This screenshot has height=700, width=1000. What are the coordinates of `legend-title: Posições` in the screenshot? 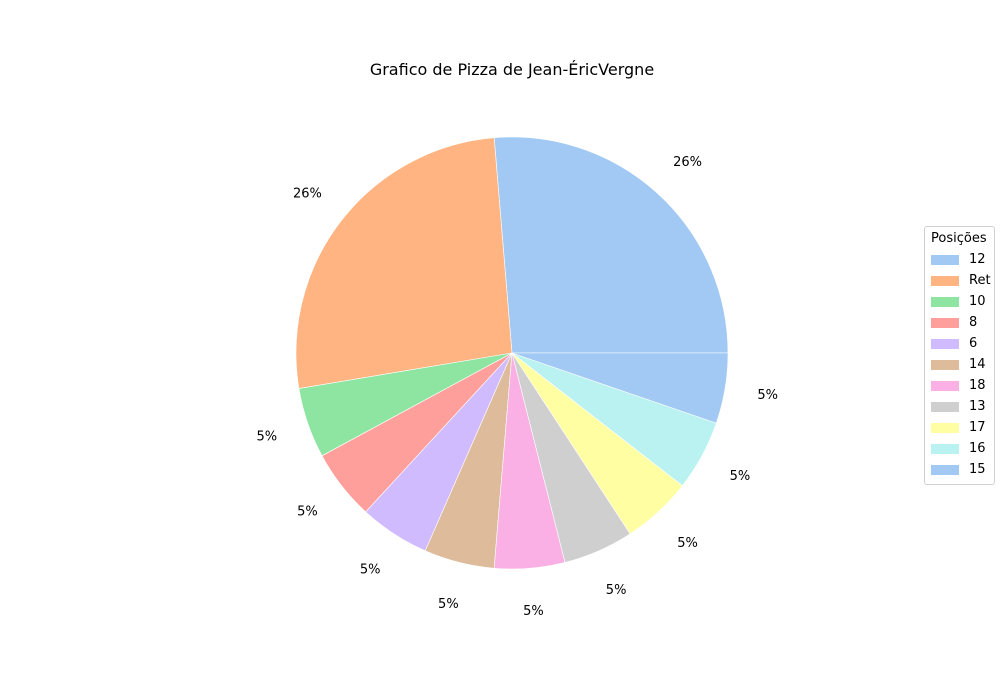 It's located at (959, 238).